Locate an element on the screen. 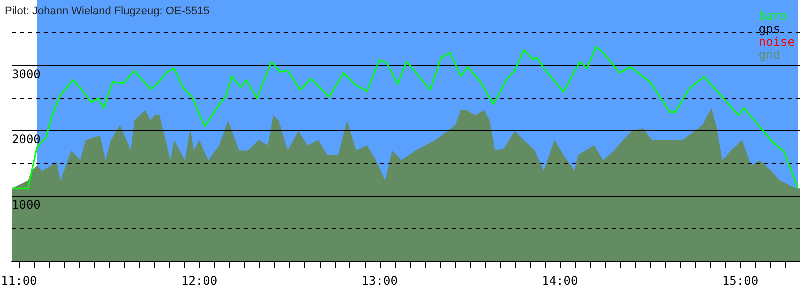 This screenshot has width=800, height=300. text: gnd is located at coordinates (769, 55).